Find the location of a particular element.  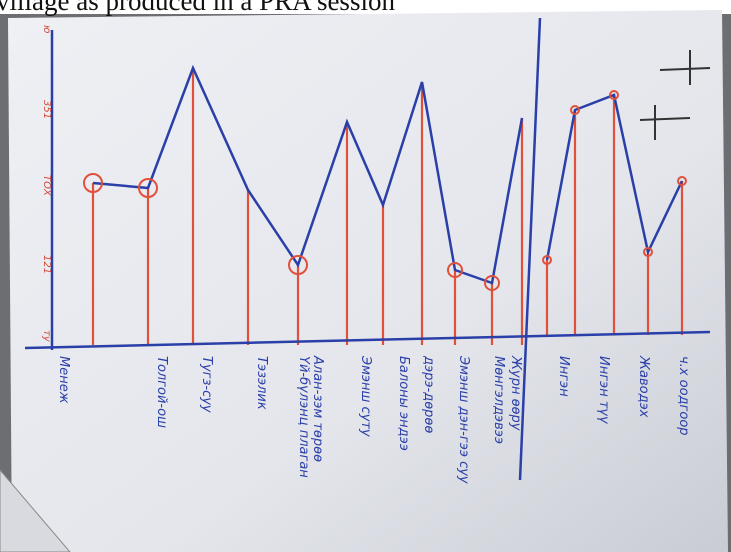

label: Журн өөру is located at coordinates (515, 393).